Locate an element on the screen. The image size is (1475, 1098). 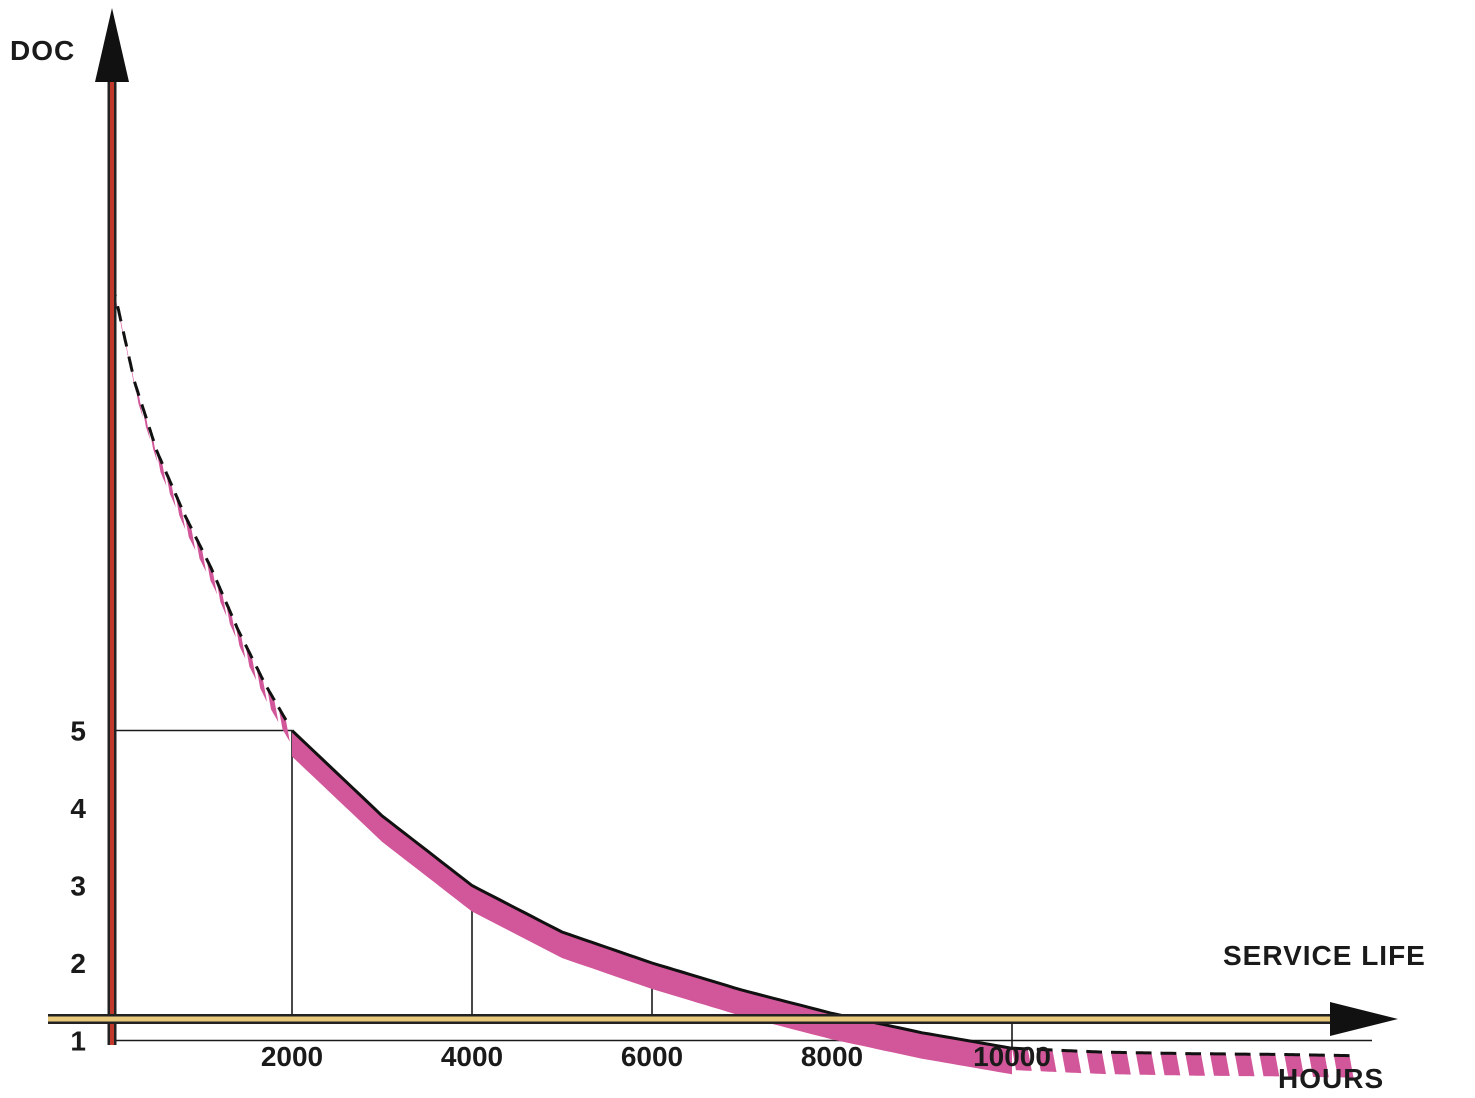
y-tick-label-3: 3 is located at coordinates (78, 886).